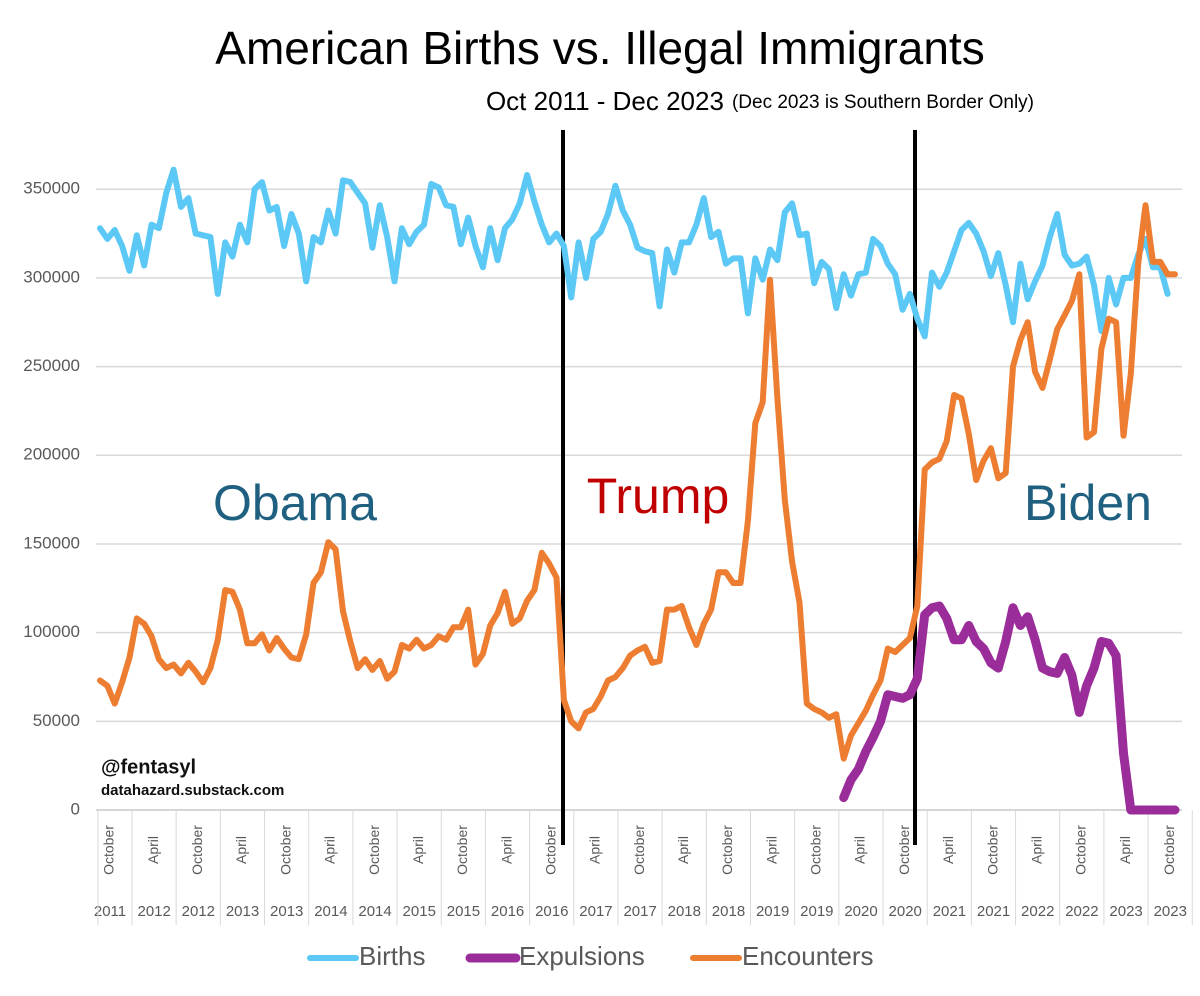  Describe the element at coordinates (658, 496) in the screenshot. I see `annotation: Trump` at that location.